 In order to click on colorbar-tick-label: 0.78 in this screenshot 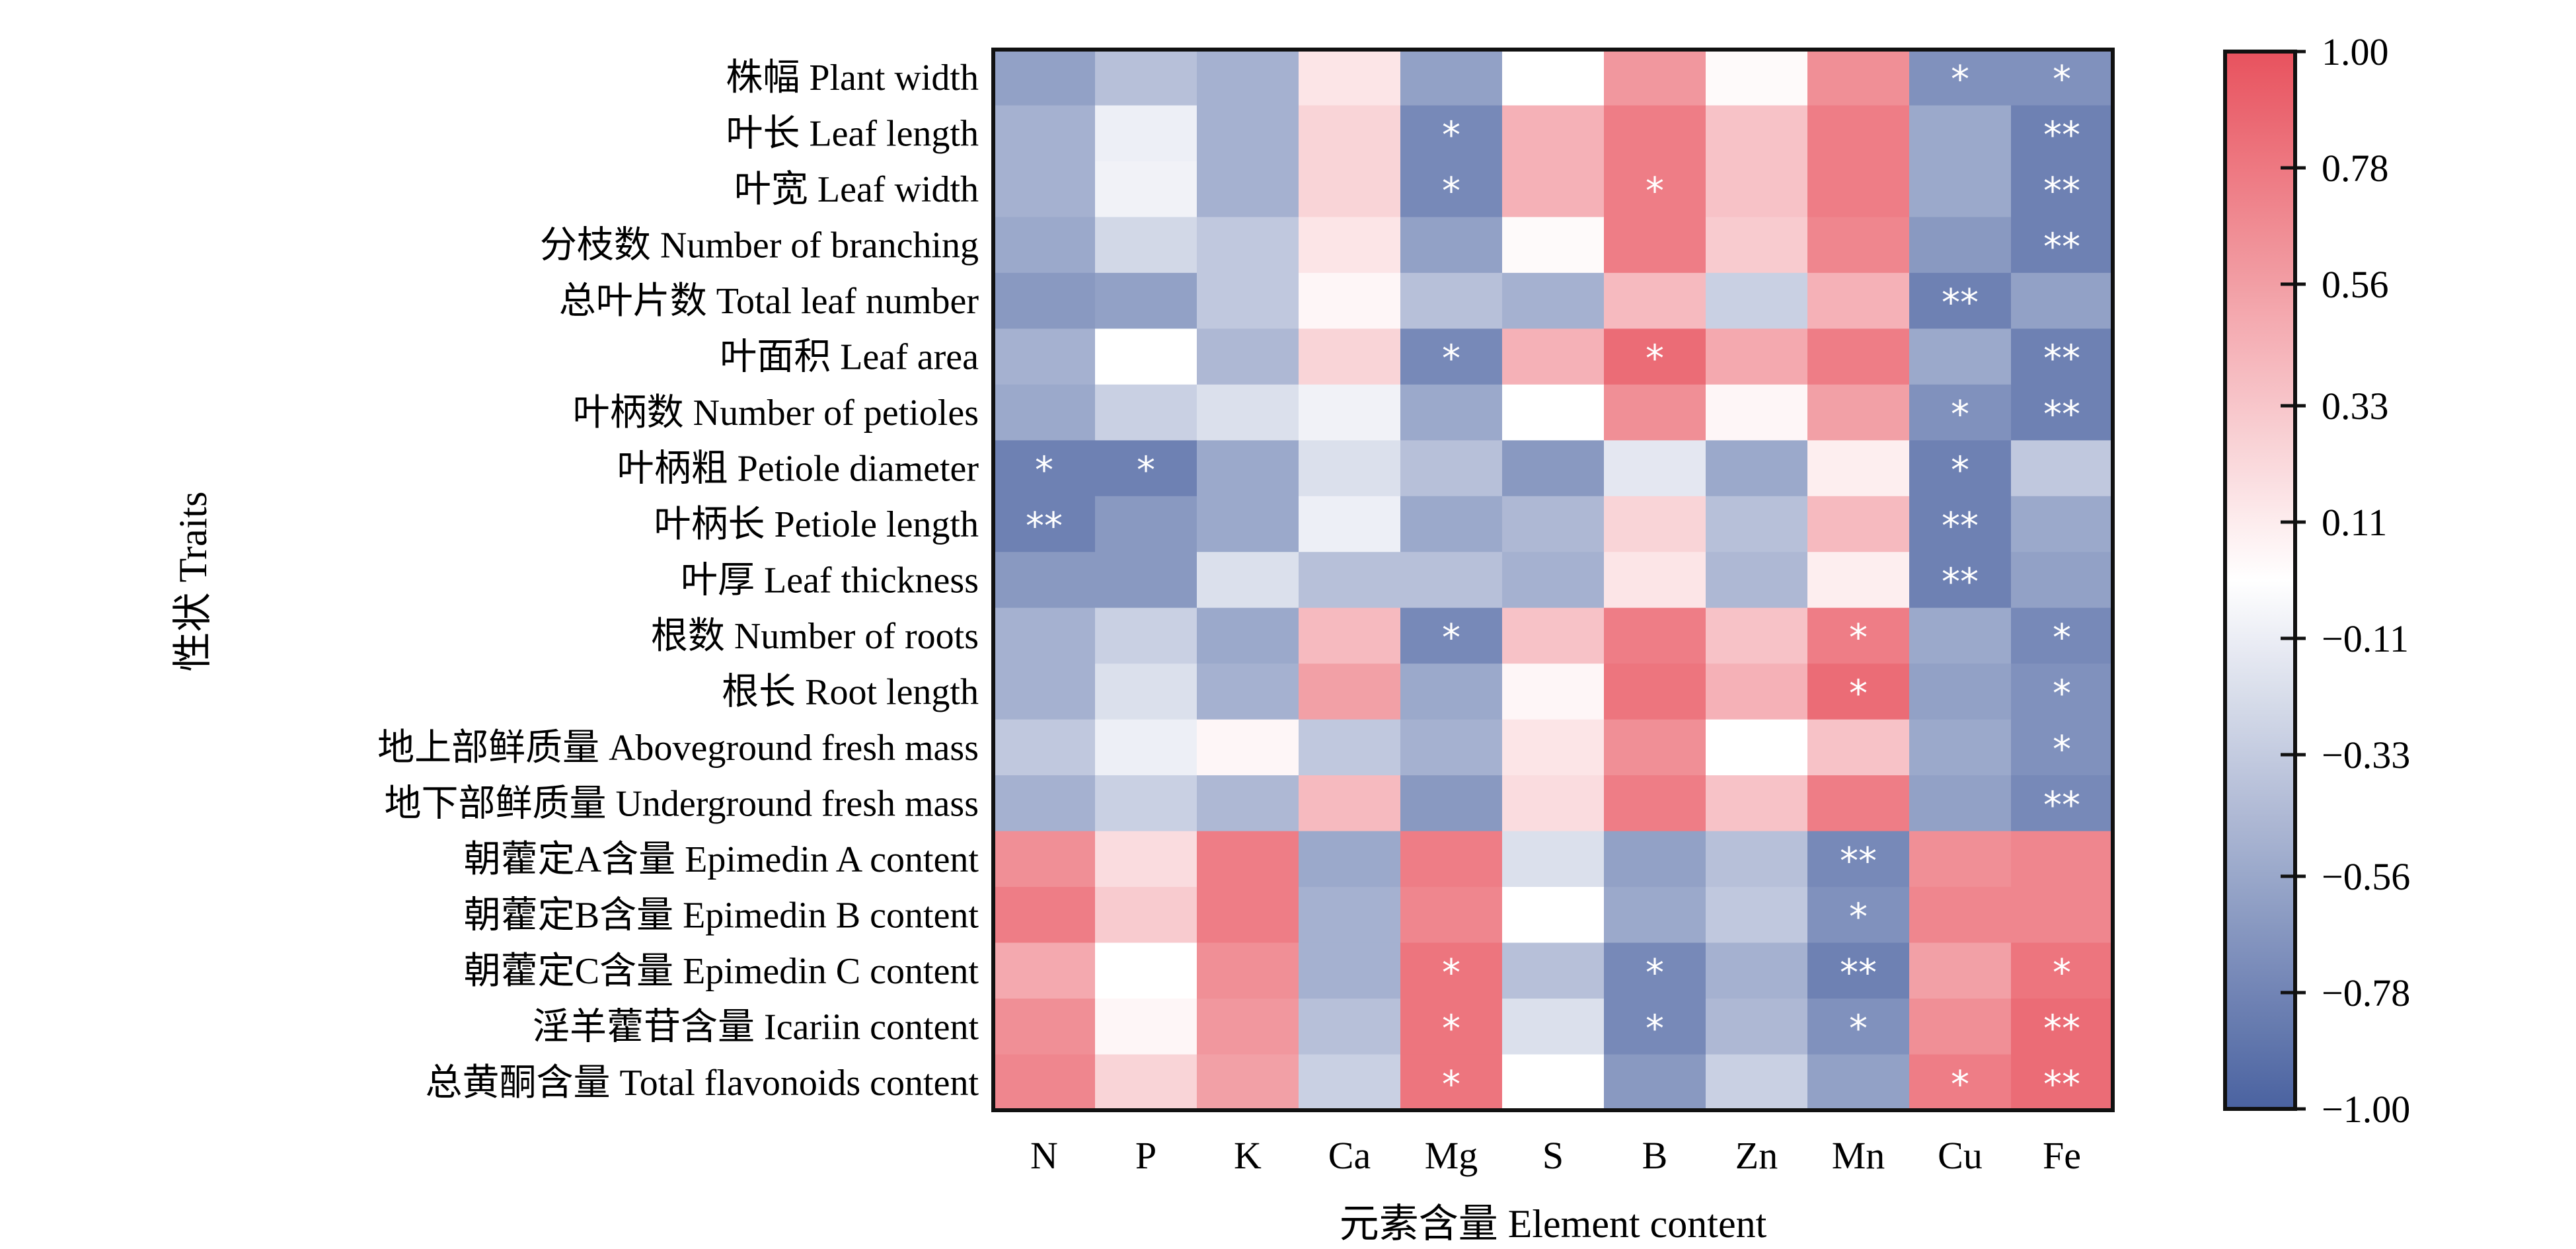, I will do `click(2355, 168)`.